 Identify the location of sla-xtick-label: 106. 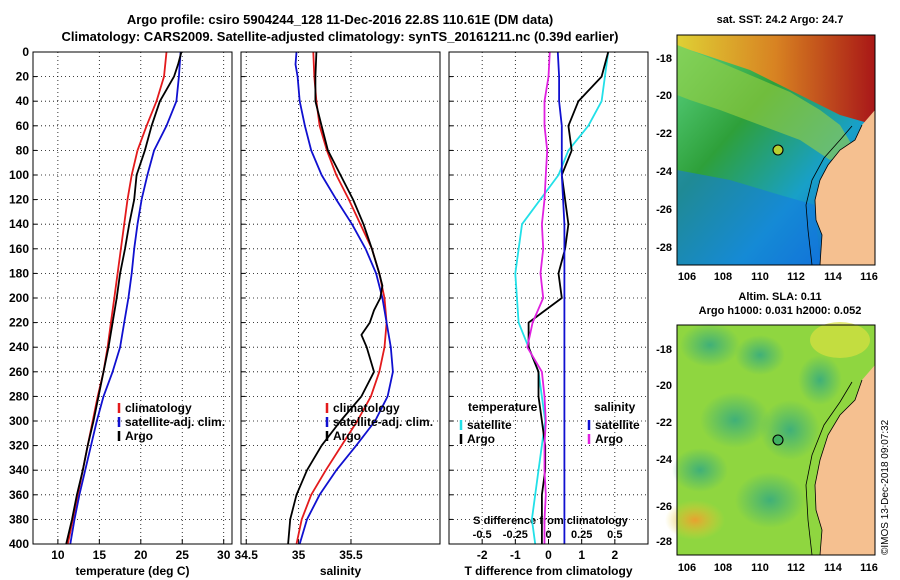
(687, 568).